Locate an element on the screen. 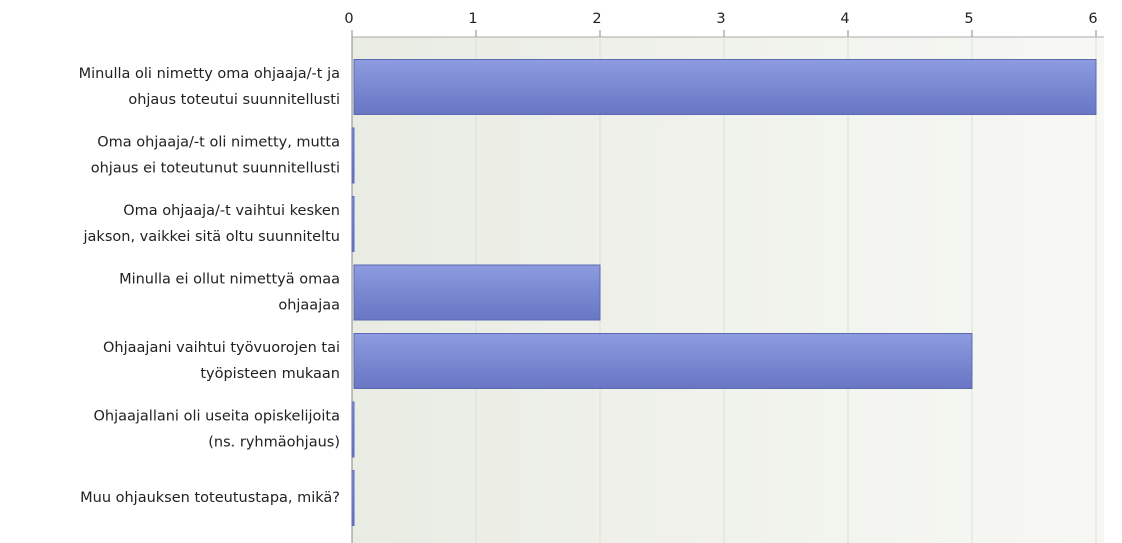 Image resolution: width=1122 pixels, height=543 pixels. y-tick-label: (ns. ryhmäohjaus) is located at coordinates (274, 443).